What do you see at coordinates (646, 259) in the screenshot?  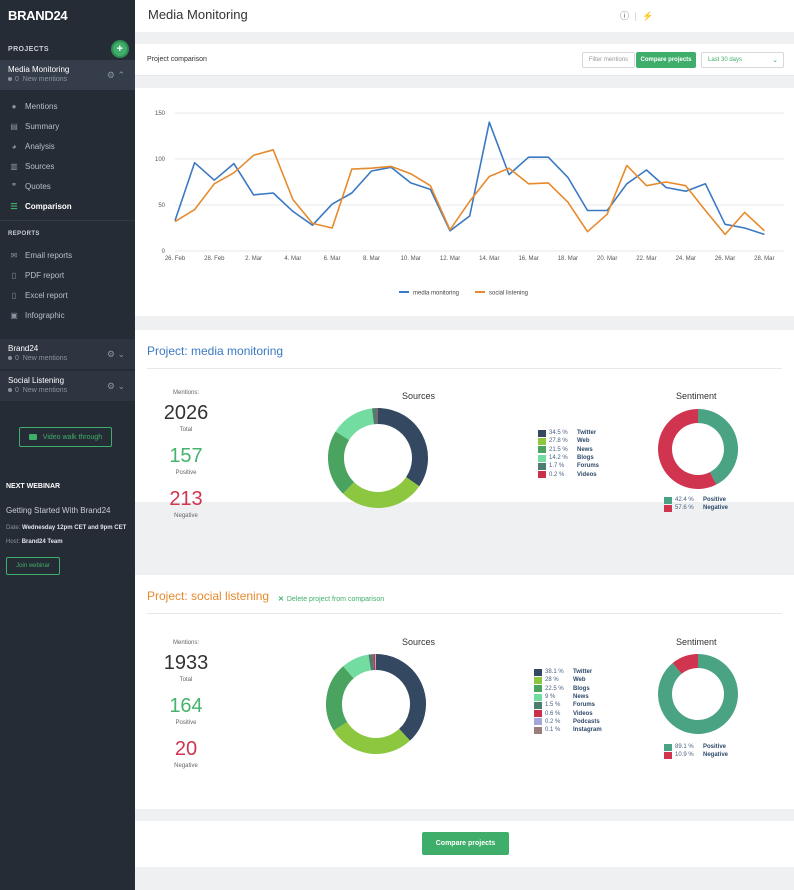 I see `x-tick-label: 22. Mar` at bounding box center [646, 259].